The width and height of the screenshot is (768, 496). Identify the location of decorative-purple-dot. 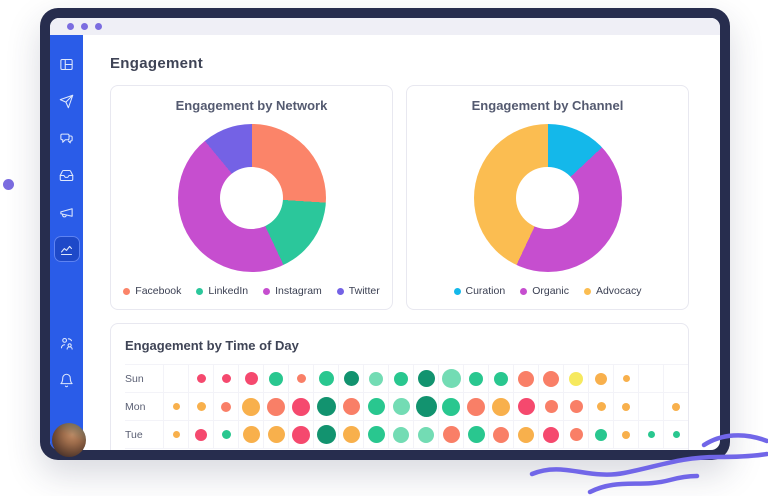
(8, 184).